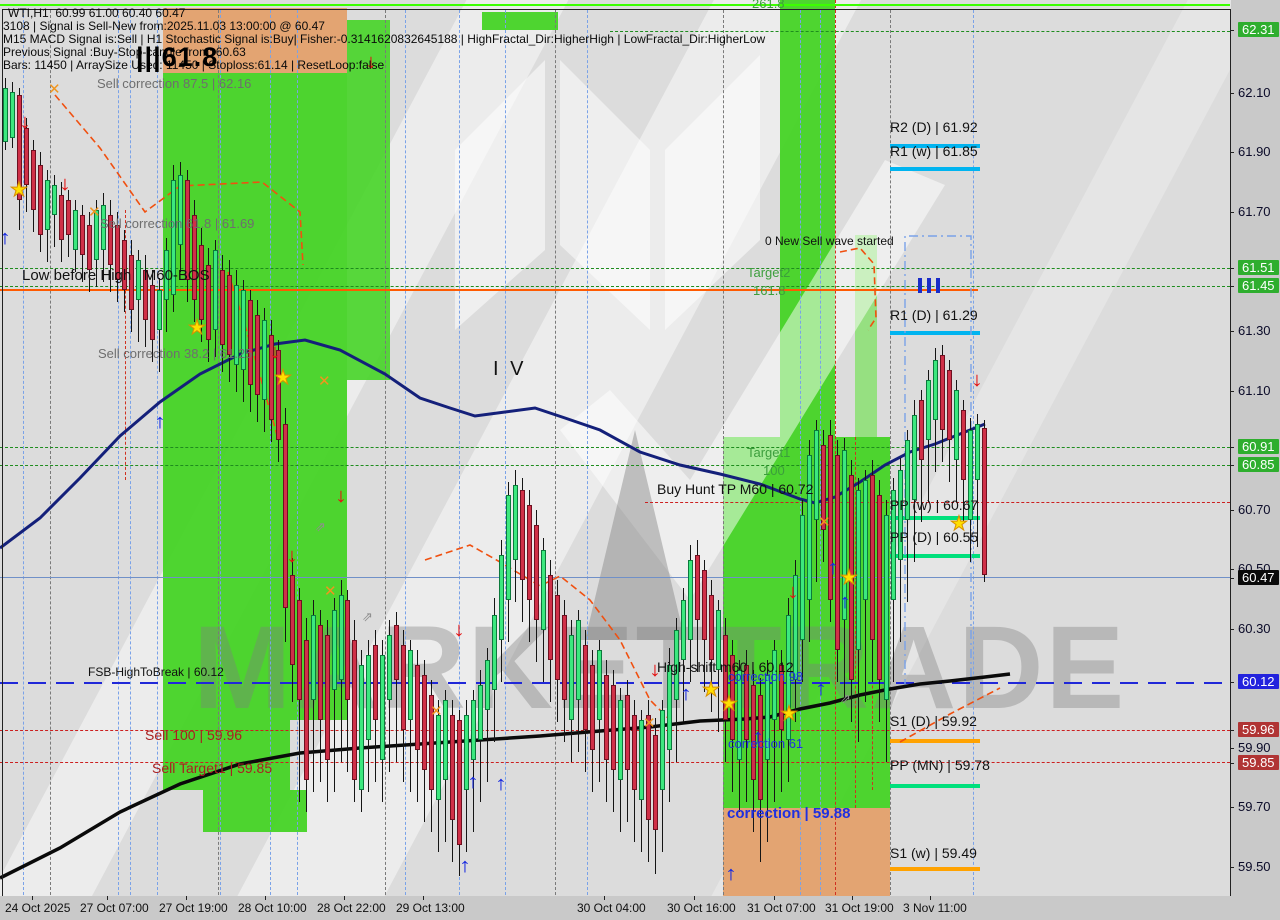  I want to click on chart-annotation: Sell correction 38.2 | 61.25, so click(175, 353).